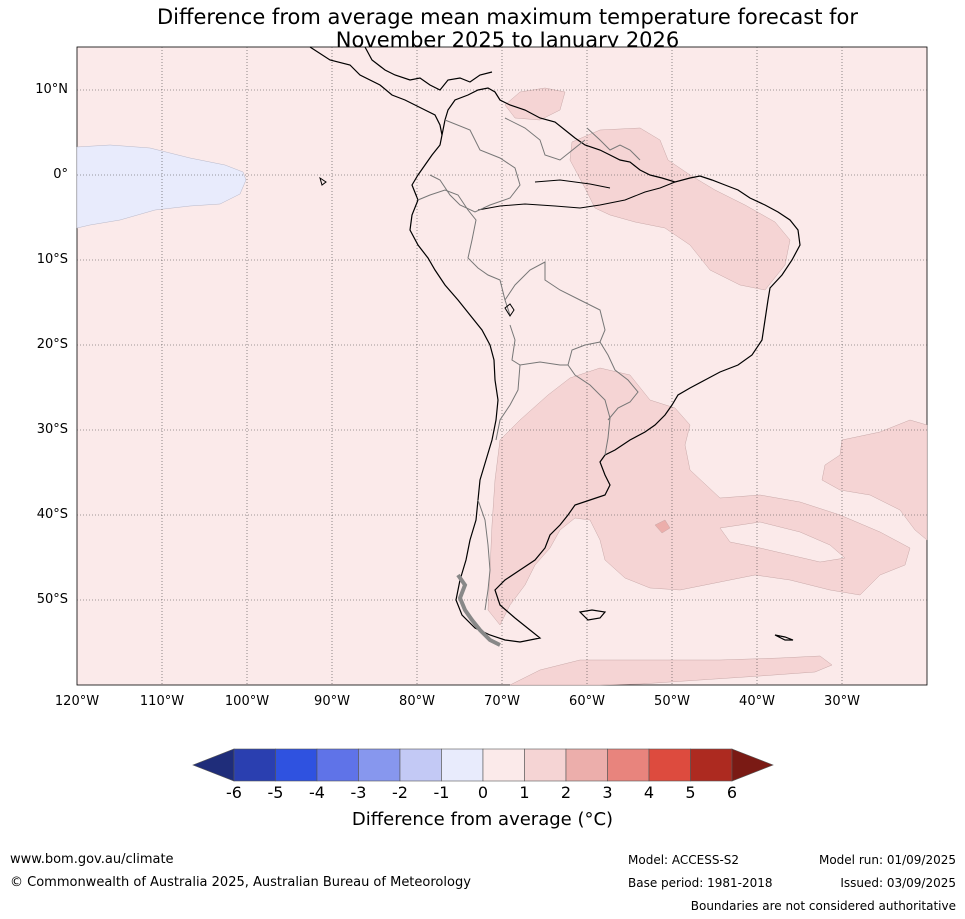 This screenshot has height=919, width=965. Describe the element at coordinates (60, 174) in the screenshot. I see `lat-label-0: 0°` at that location.